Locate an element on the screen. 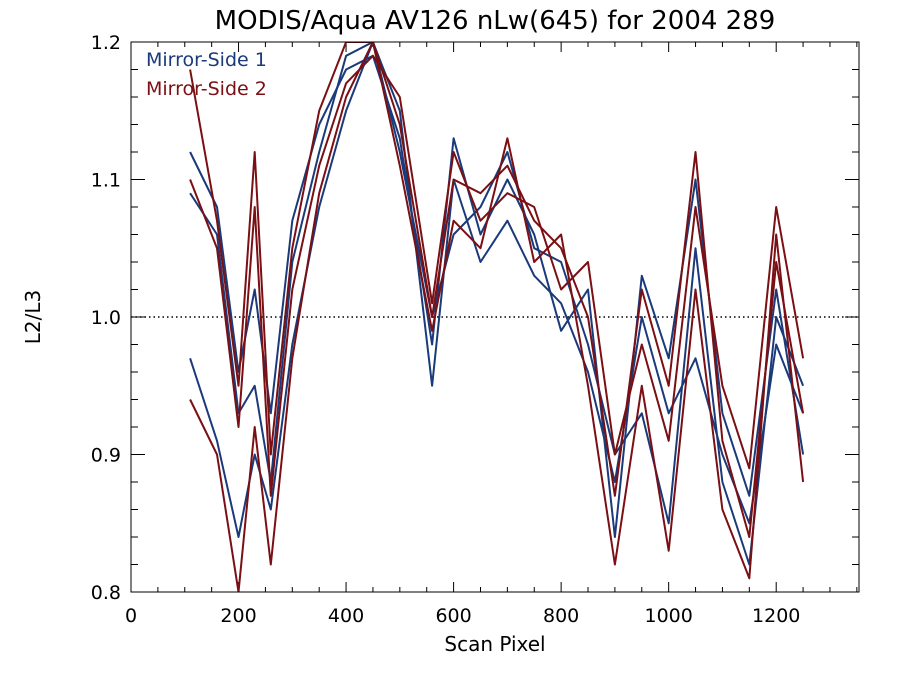 The width and height of the screenshot is (900, 675). y-tick-labels: 0.8 0.9 1.0 1.1 1.2 is located at coordinates (106, 318).